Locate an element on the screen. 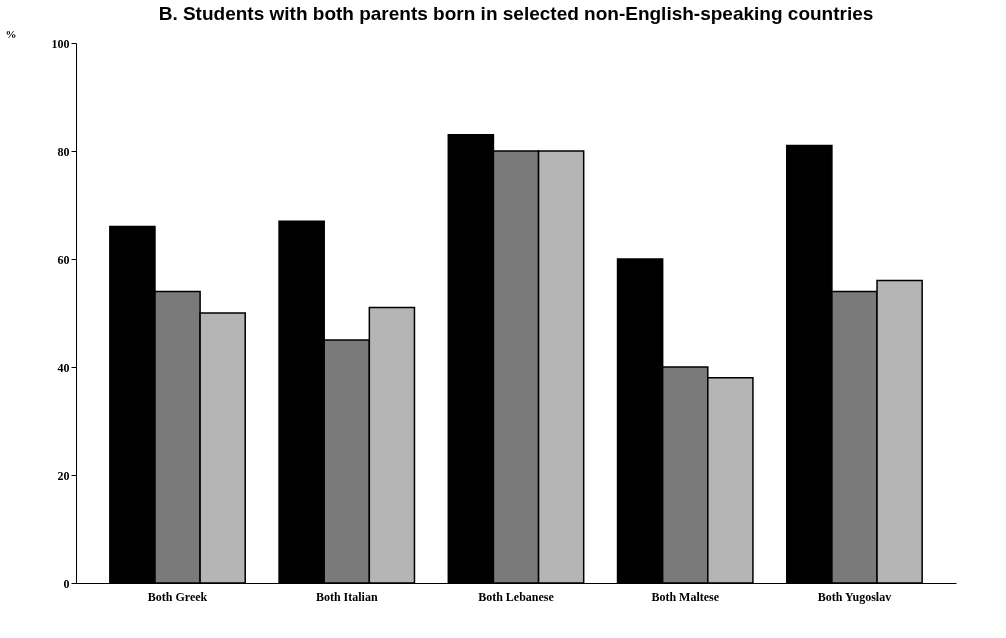 The image size is (1006, 638). y-tick-label: 100 is located at coordinates (60, 43).